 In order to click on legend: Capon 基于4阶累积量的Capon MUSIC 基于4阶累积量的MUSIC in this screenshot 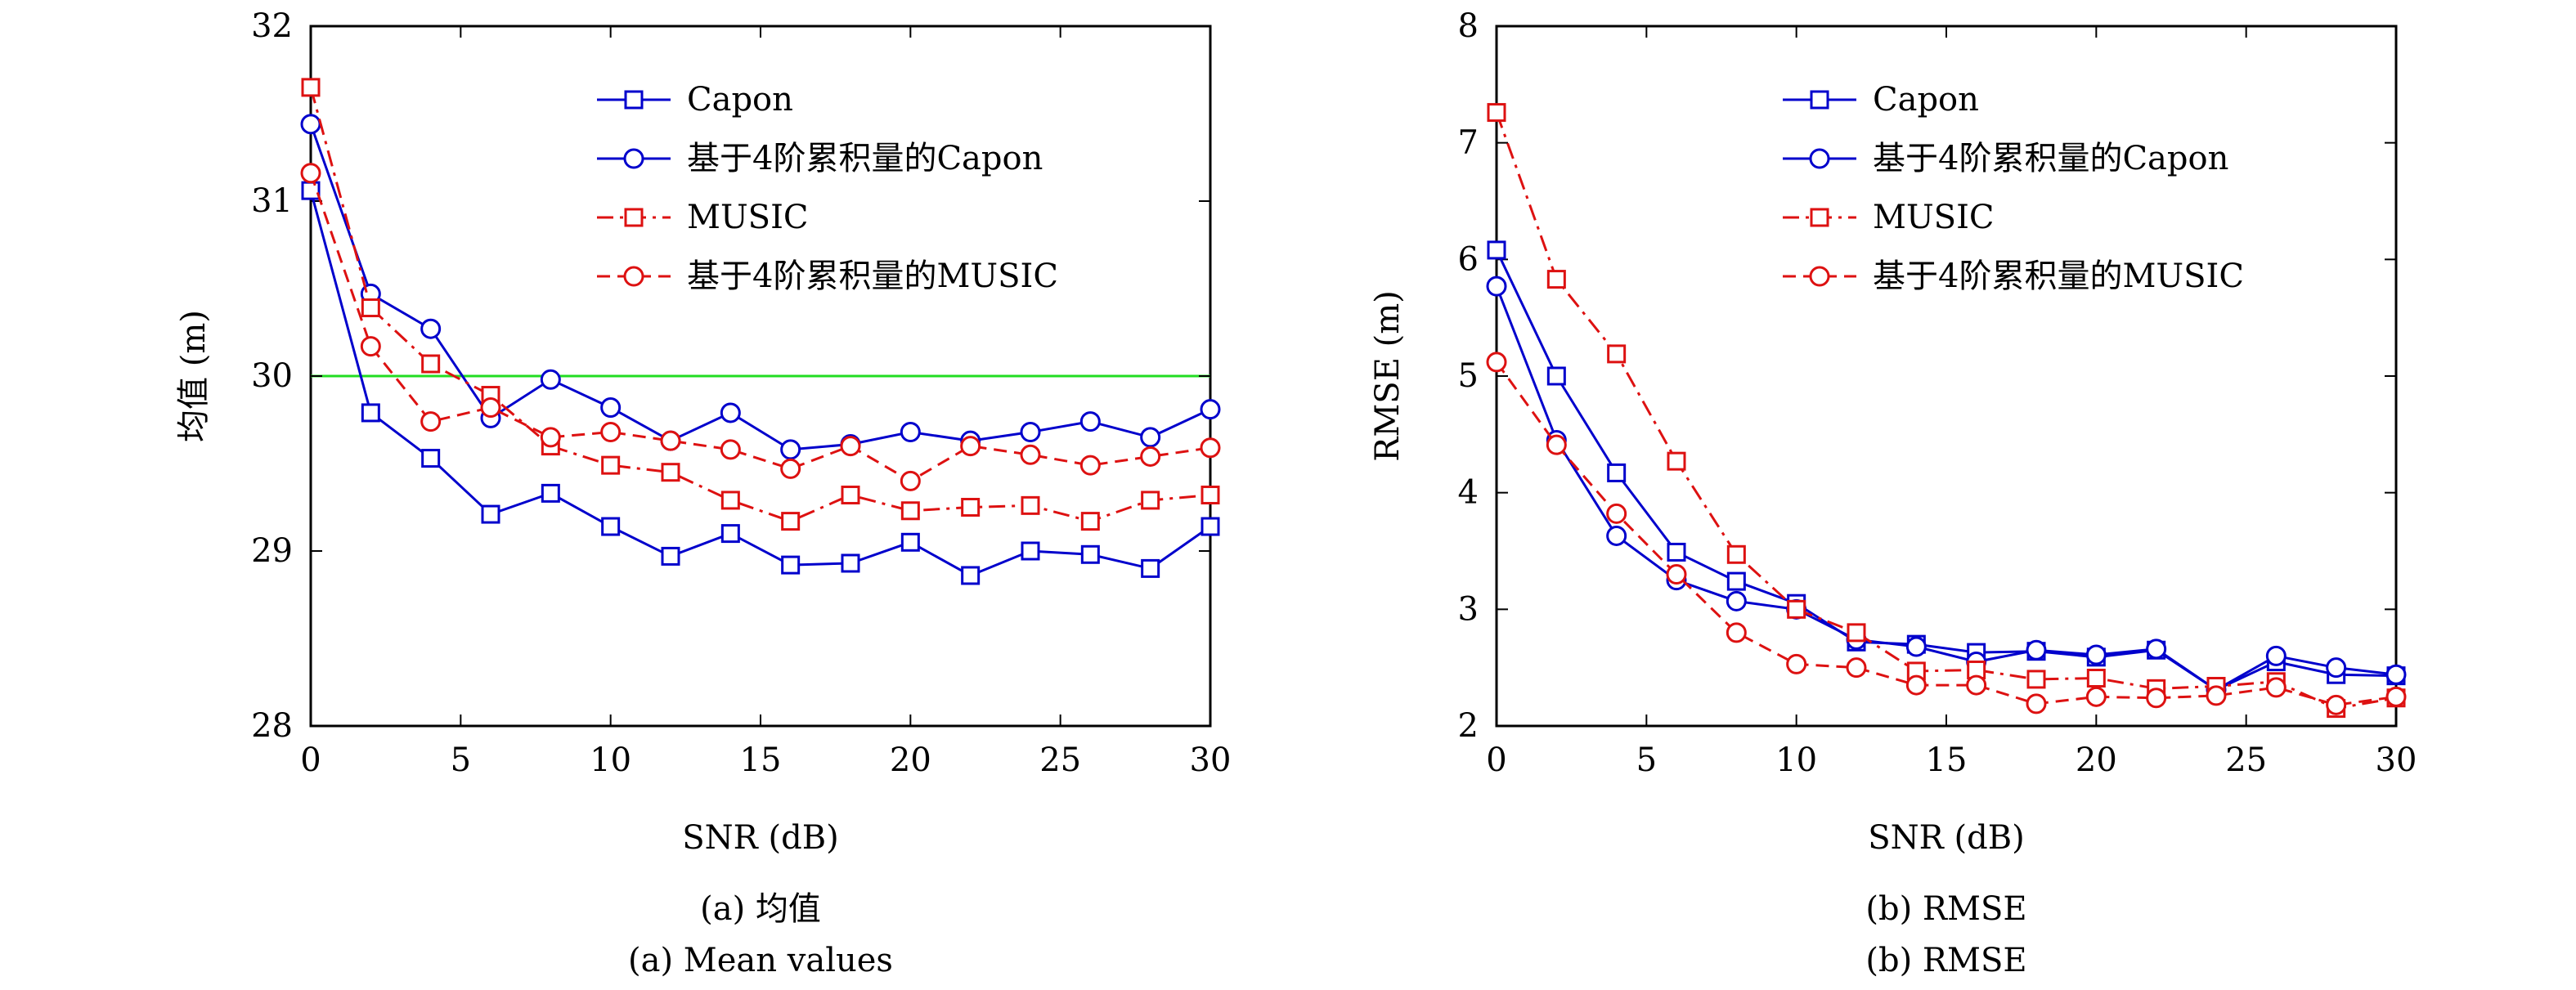, I will do `click(827, 188)`.